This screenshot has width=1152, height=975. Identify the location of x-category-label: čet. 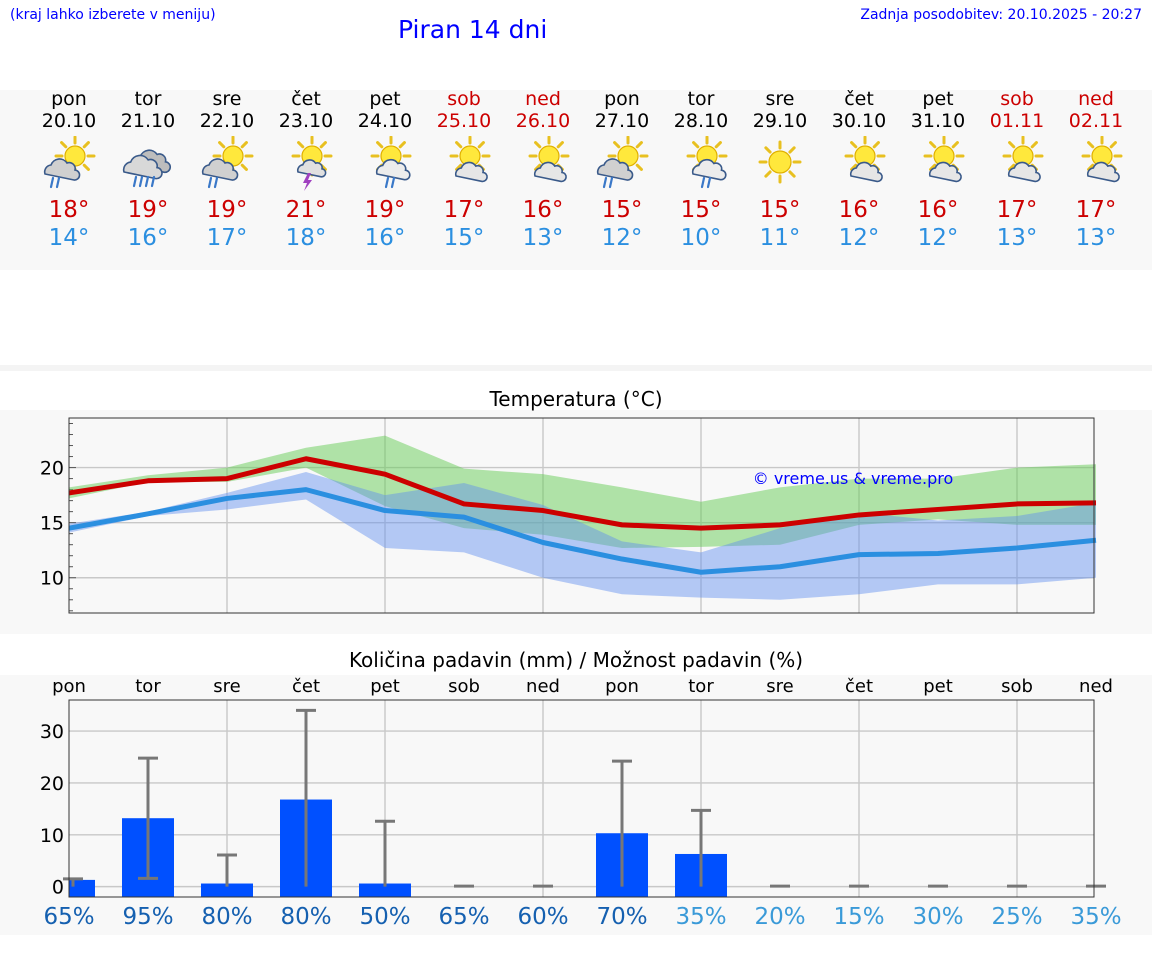
(306, 686).